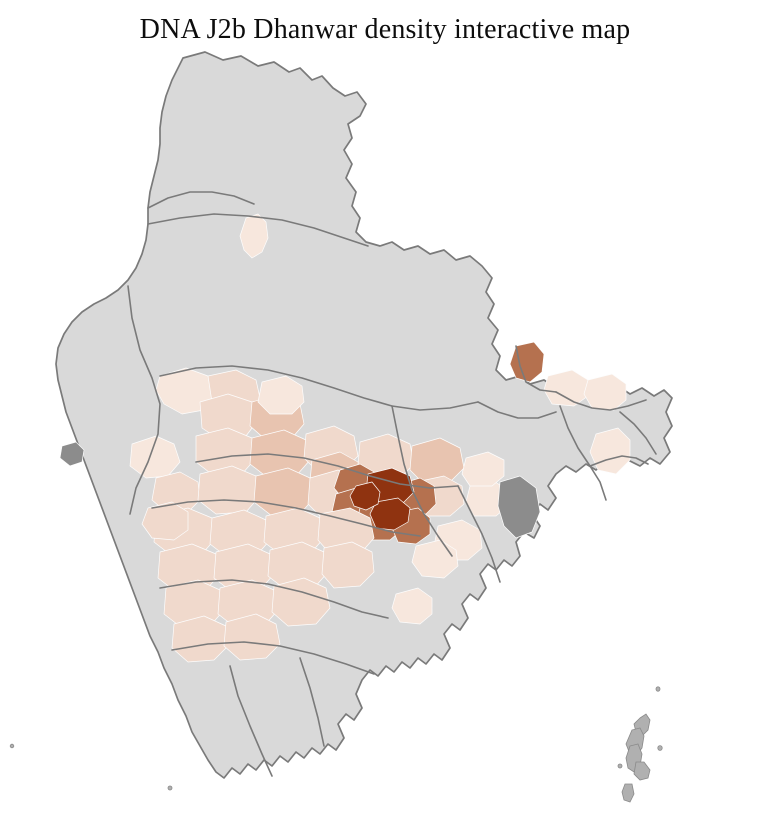 The image size is (770, 814). I want to click on island-car-nicobar, so click(628, 793).